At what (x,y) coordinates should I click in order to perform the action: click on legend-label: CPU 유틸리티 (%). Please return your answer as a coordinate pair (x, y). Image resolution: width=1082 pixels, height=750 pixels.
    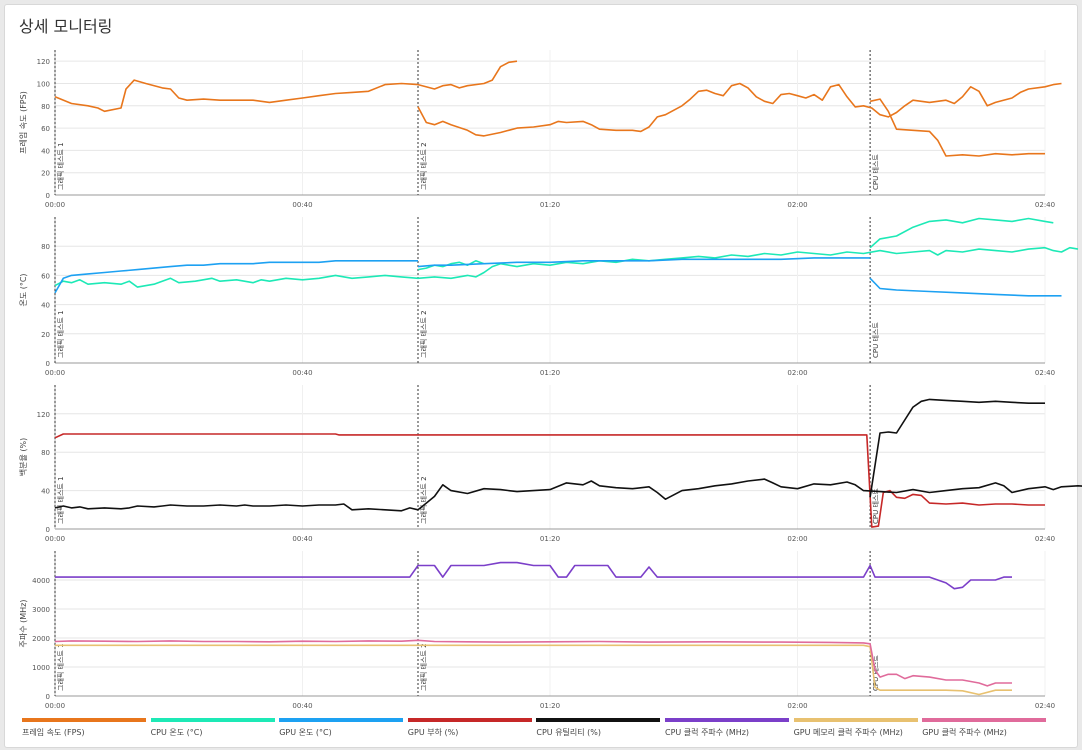
    Looking at the image, I should click on (569, 732).